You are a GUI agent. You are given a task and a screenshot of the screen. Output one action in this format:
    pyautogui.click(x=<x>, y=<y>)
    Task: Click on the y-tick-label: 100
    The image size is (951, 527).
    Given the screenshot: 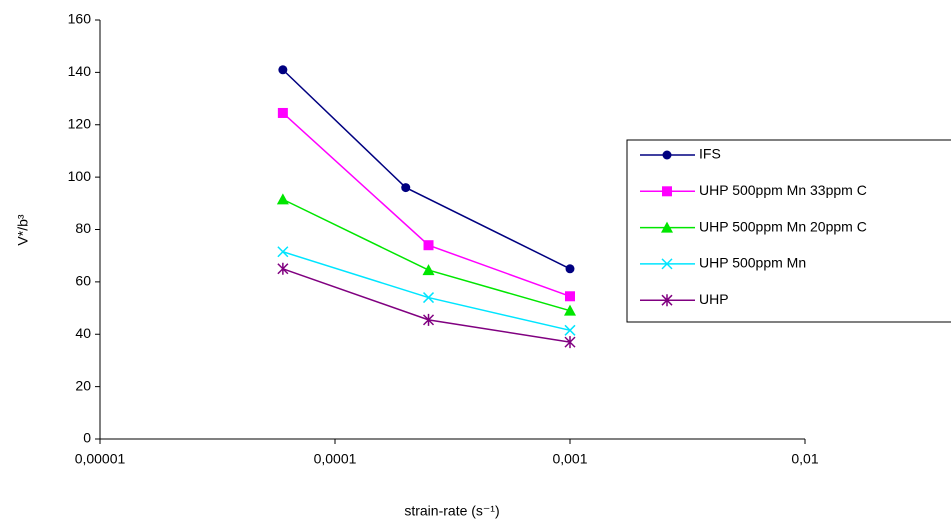 What is the action you would take?
    pyautogui.click(x=80, y=176)
    